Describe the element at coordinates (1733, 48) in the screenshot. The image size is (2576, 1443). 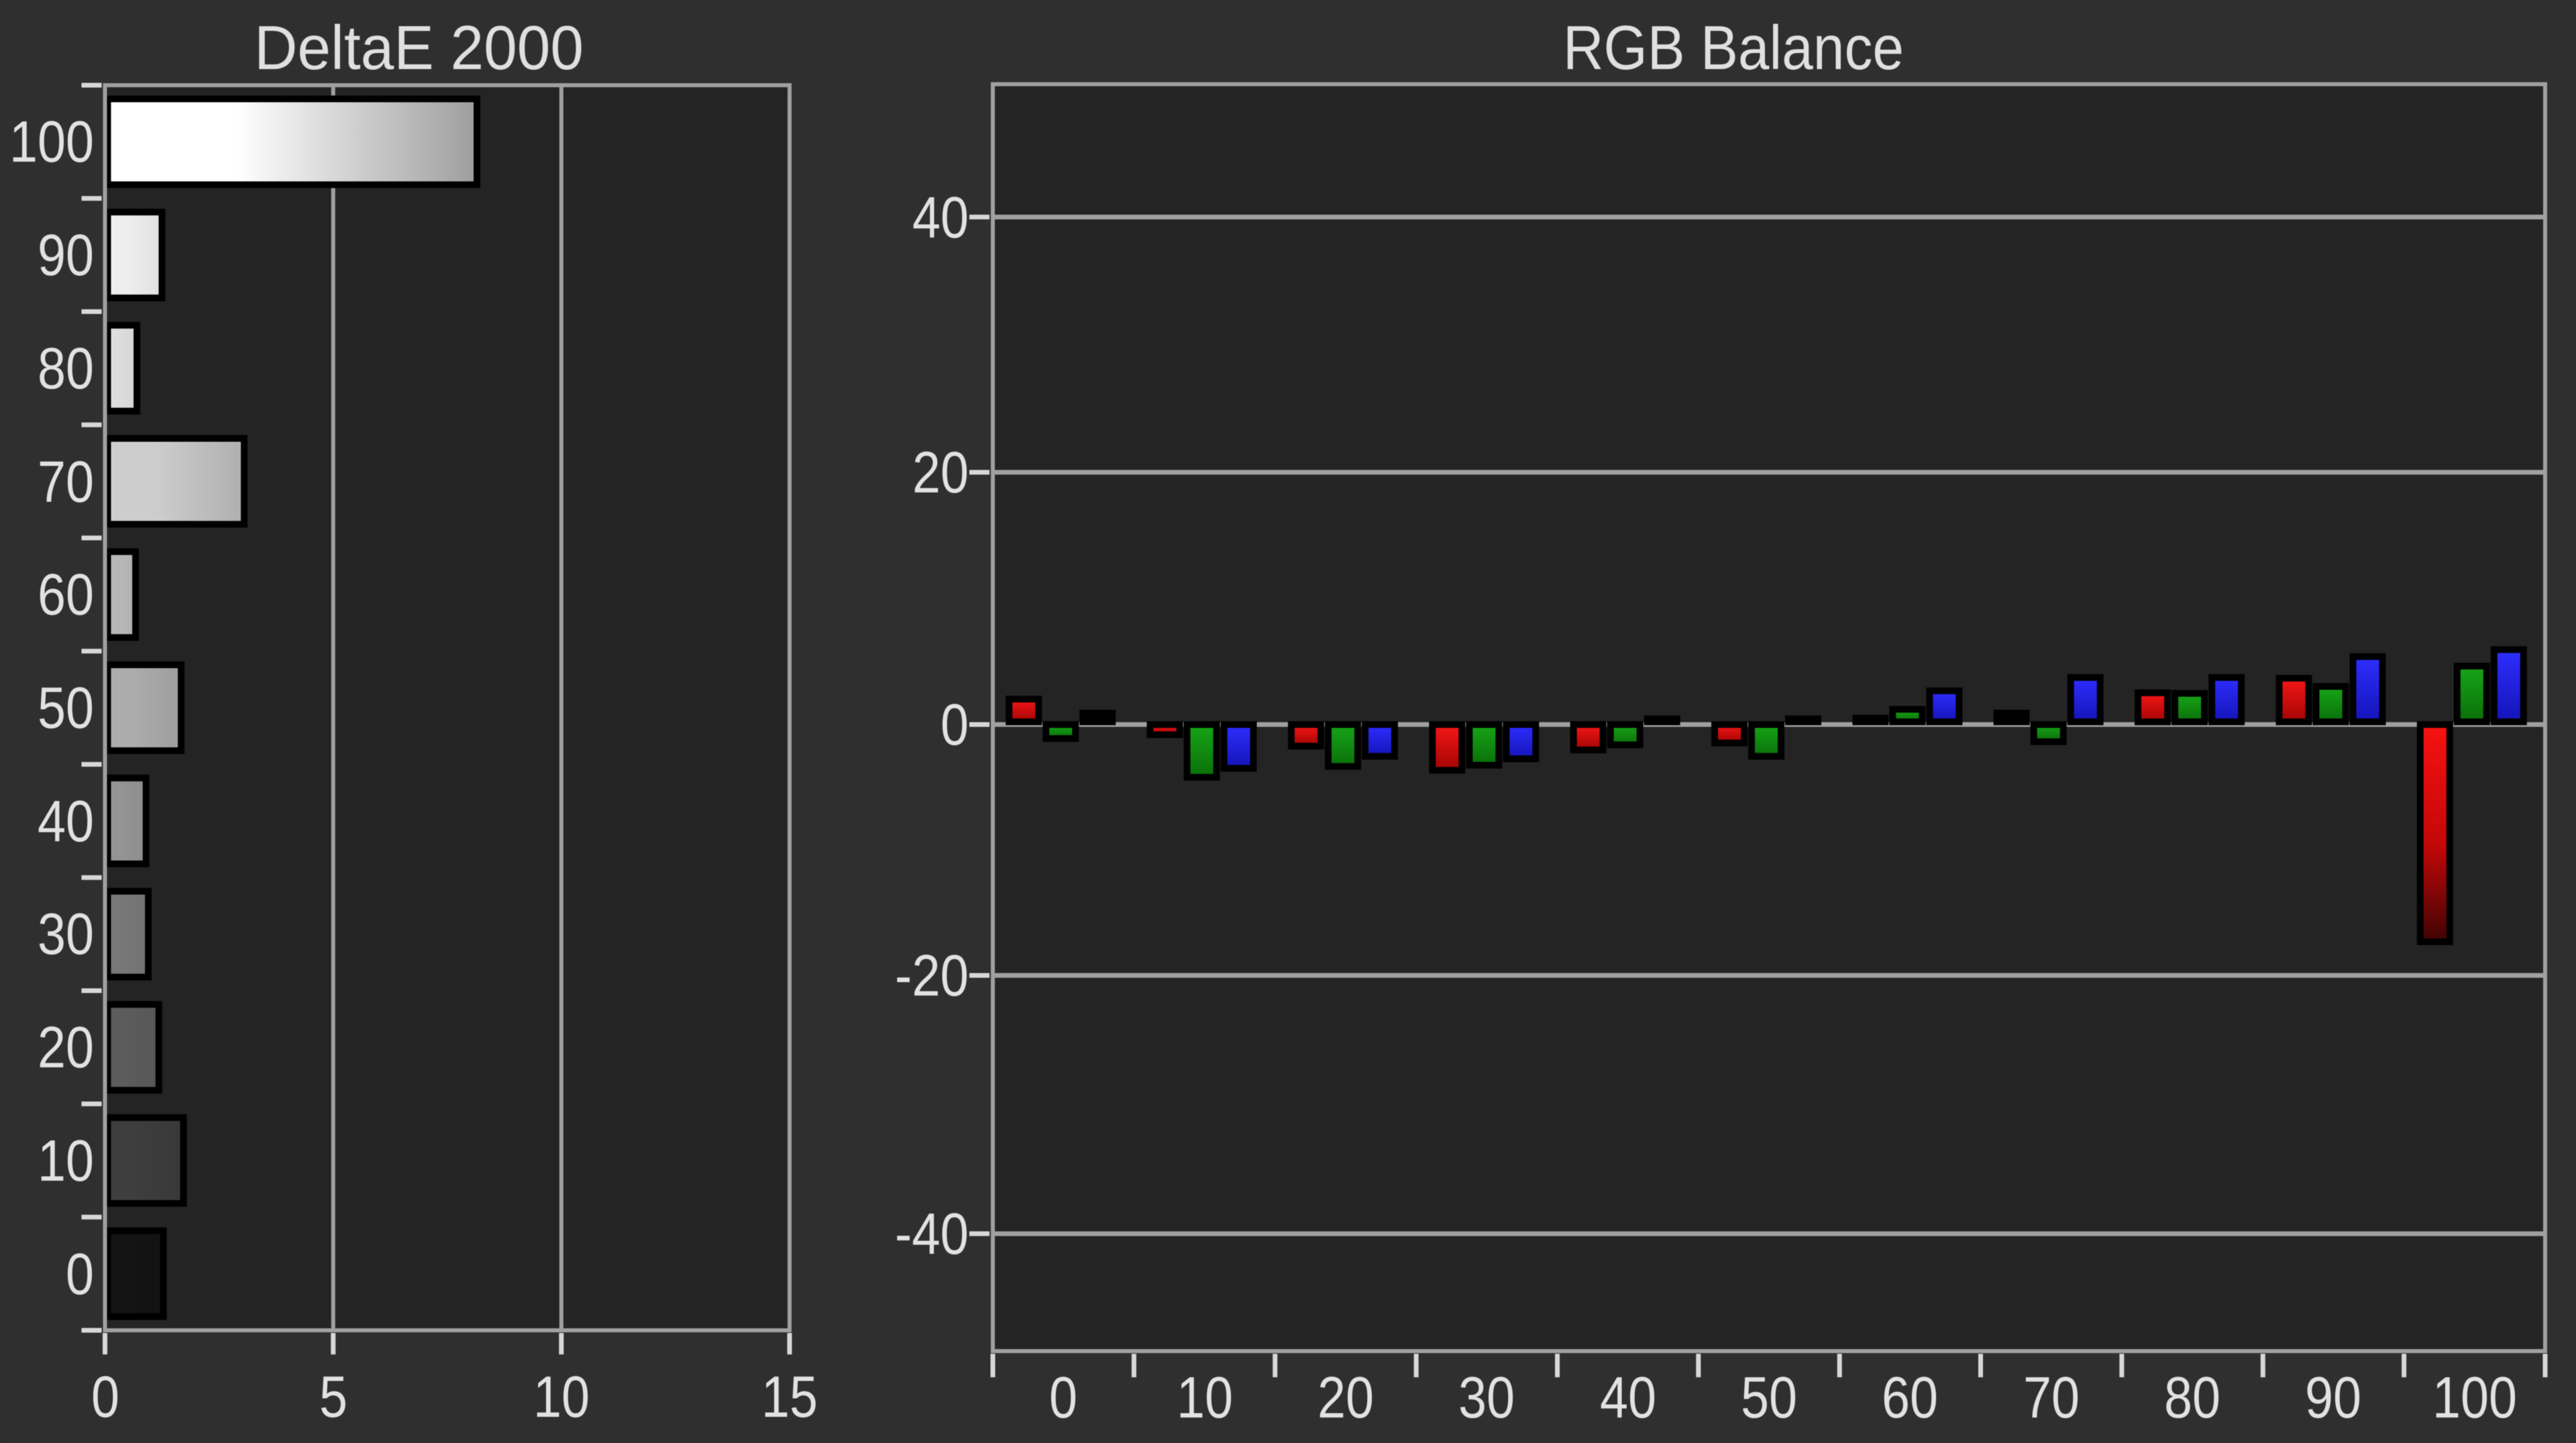
I see `svg-text: RGB Balance` at that location.